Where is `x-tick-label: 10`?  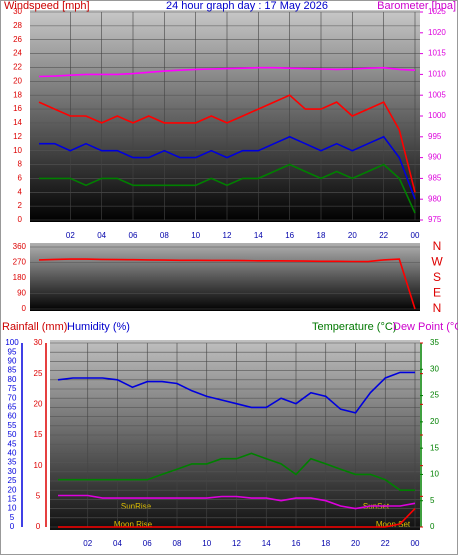
x-tick-label: 10 is located at coordinates (195, 235).